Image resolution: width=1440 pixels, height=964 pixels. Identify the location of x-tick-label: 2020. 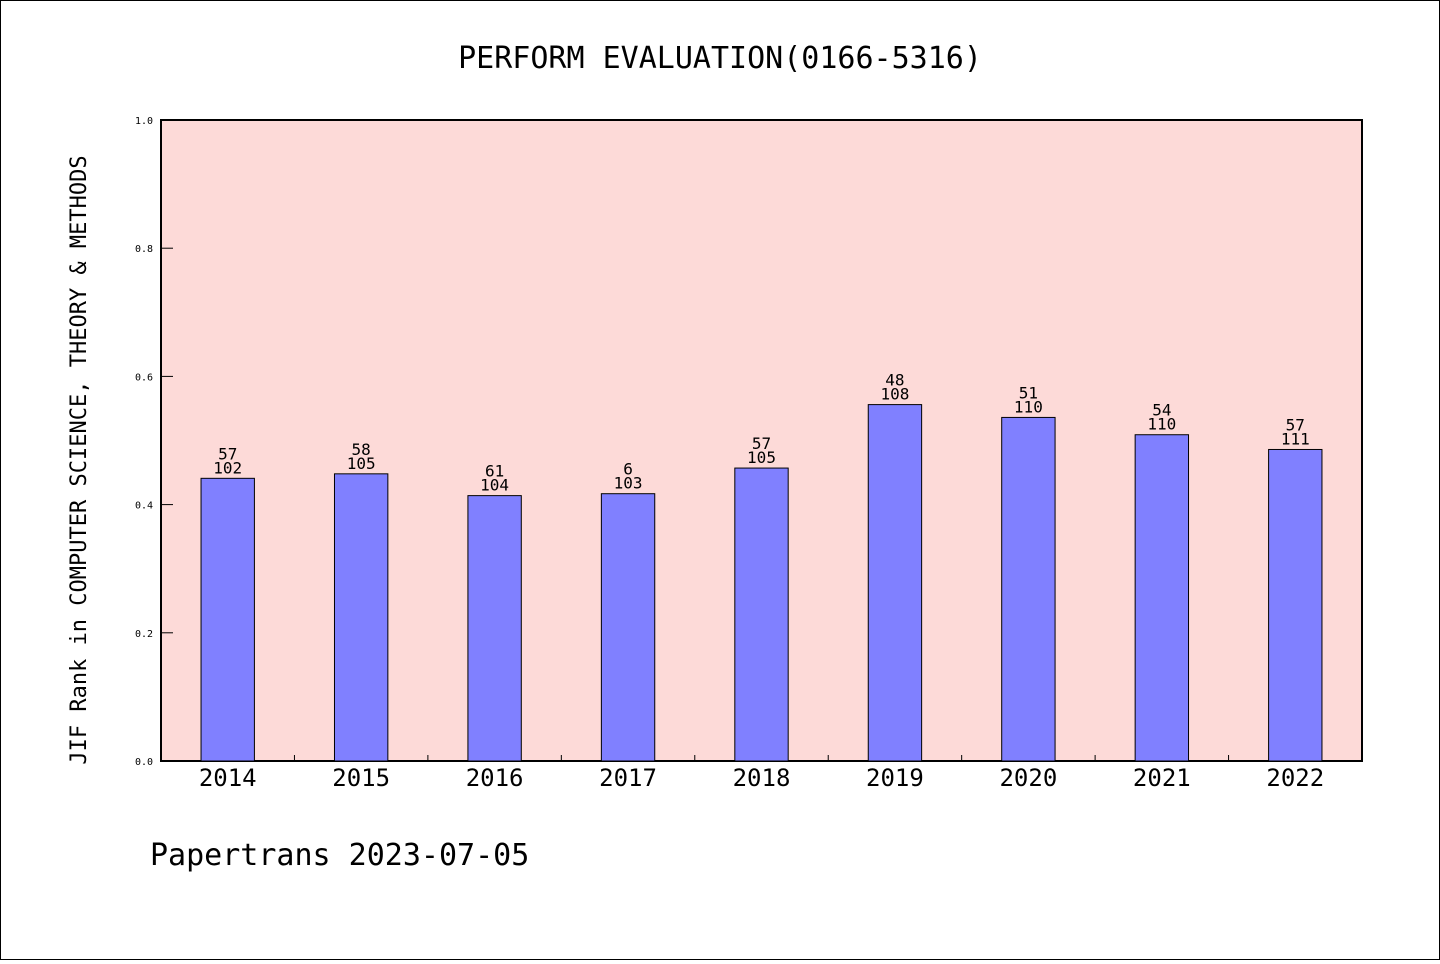
(1028, 778).